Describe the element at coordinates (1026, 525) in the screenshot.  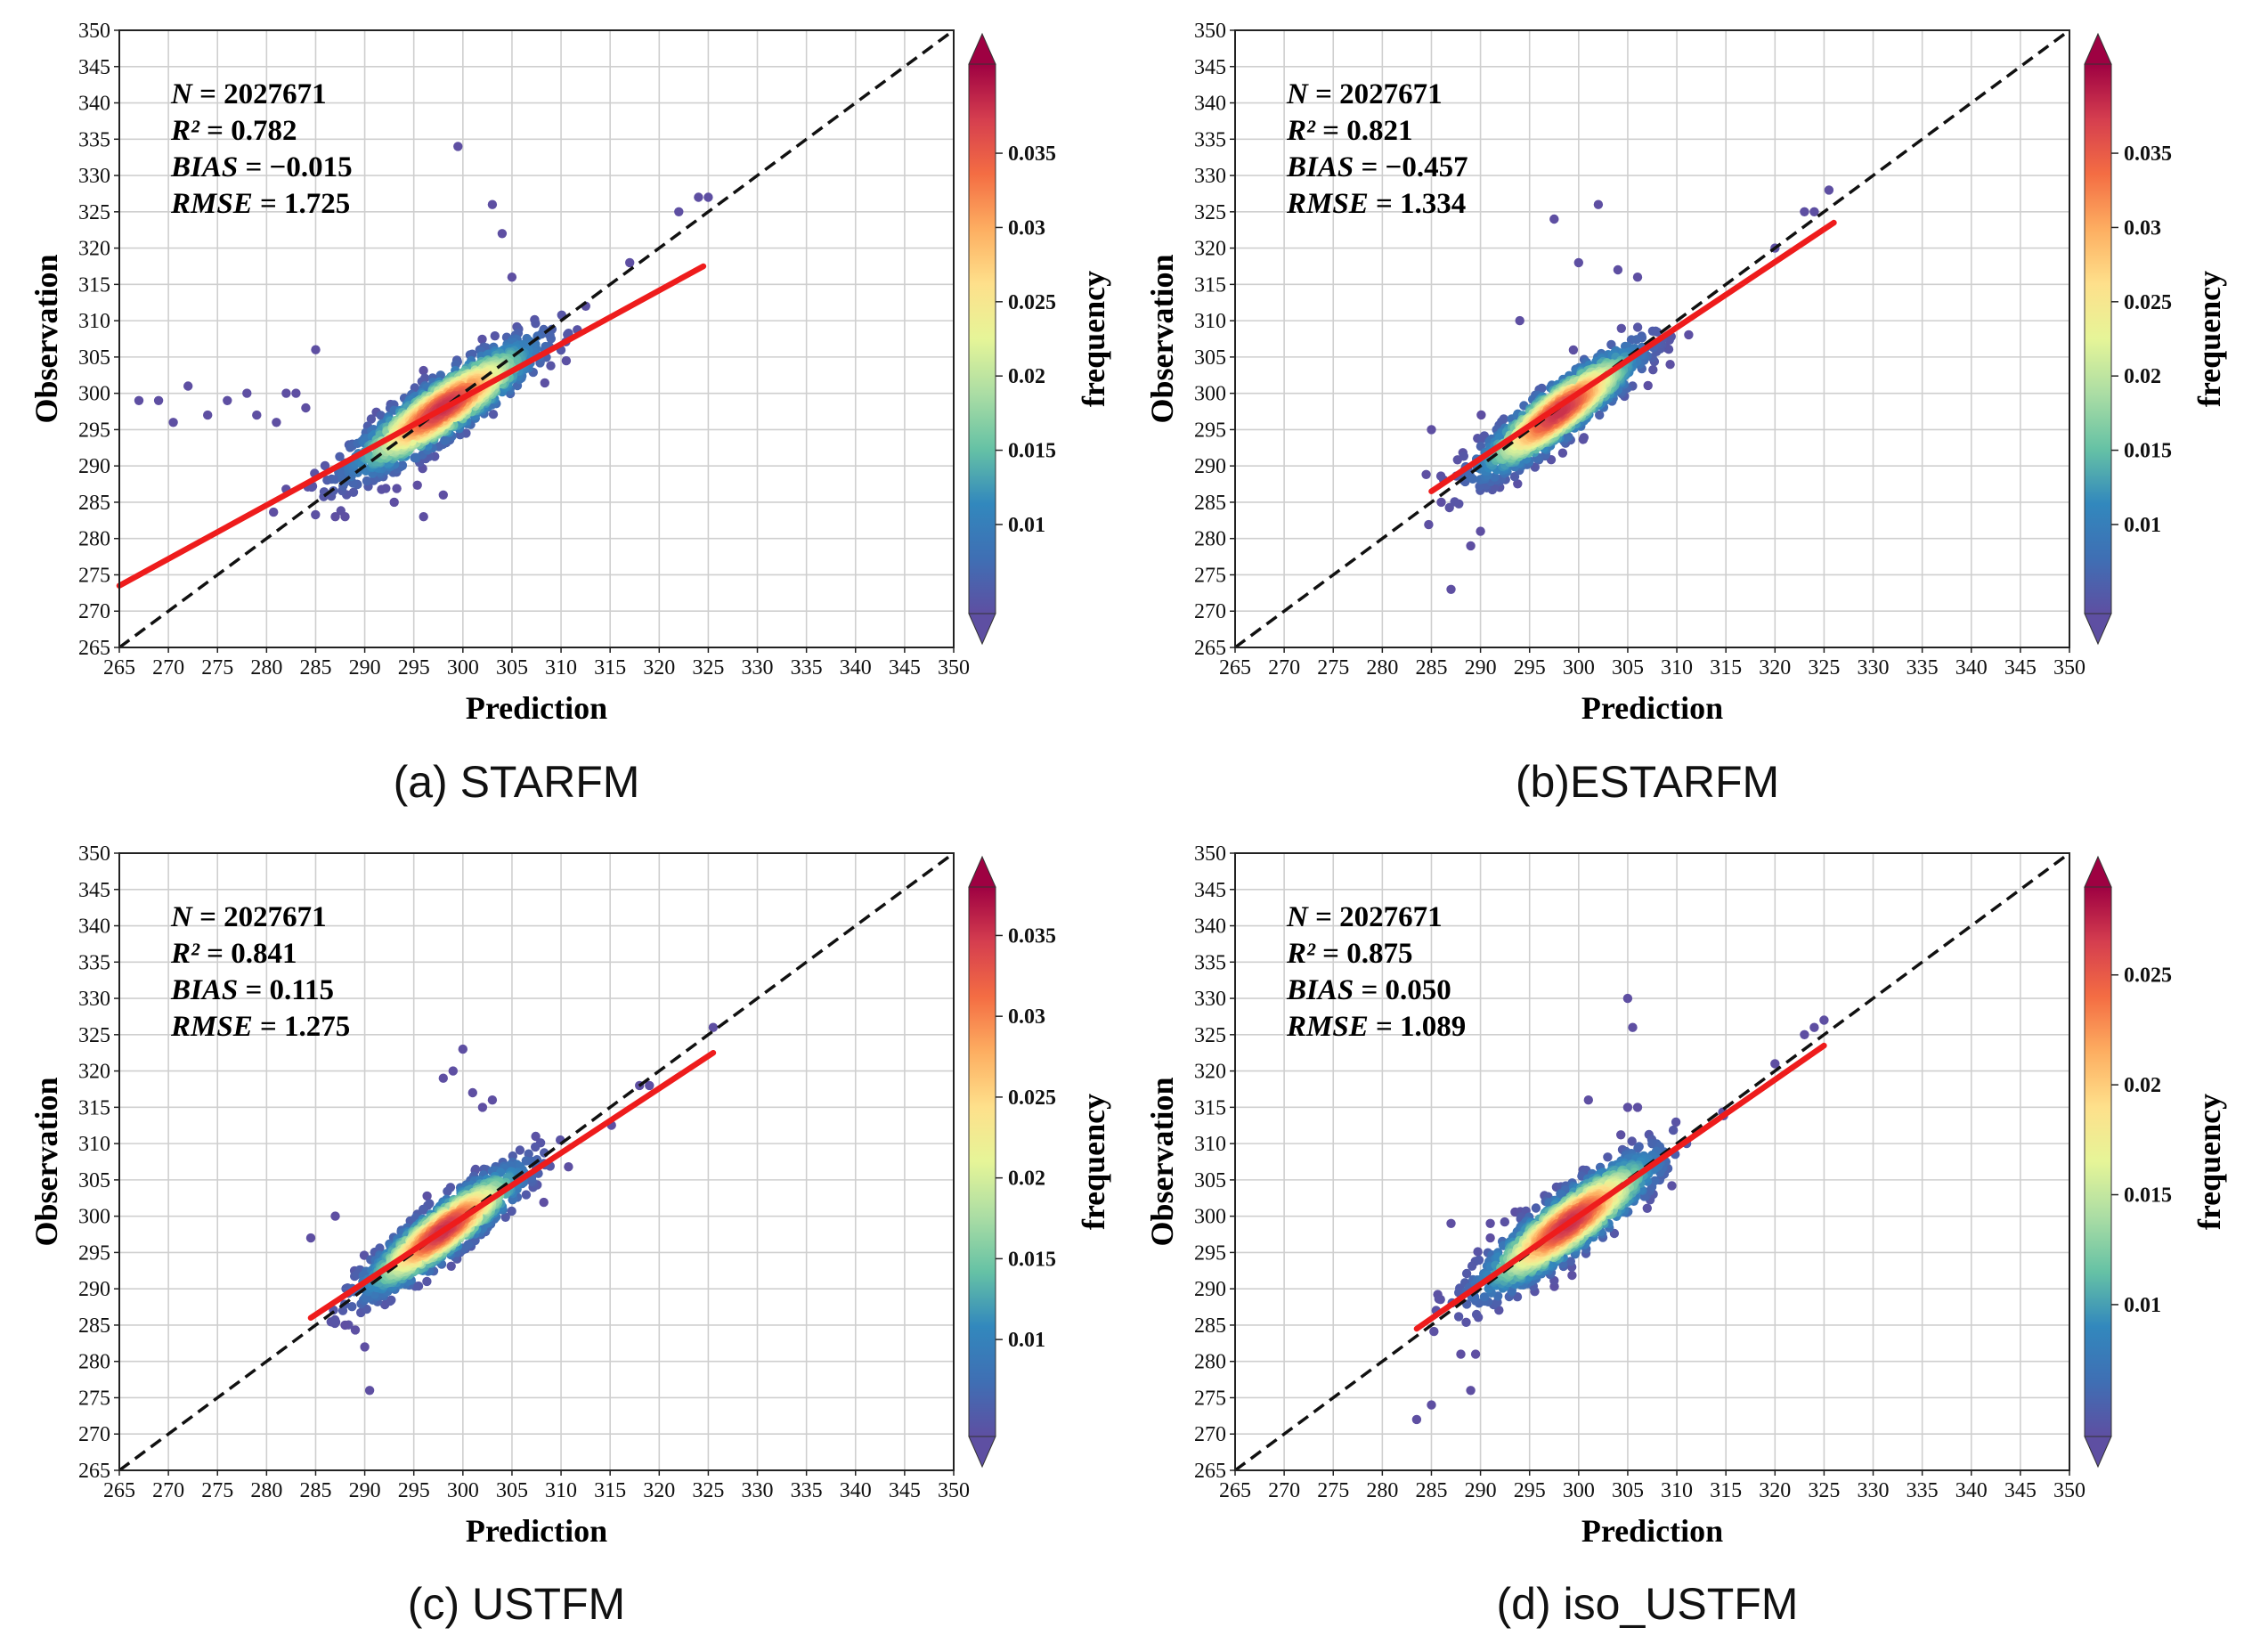
I see `colorbar-tick-label: 0.01` at that location.